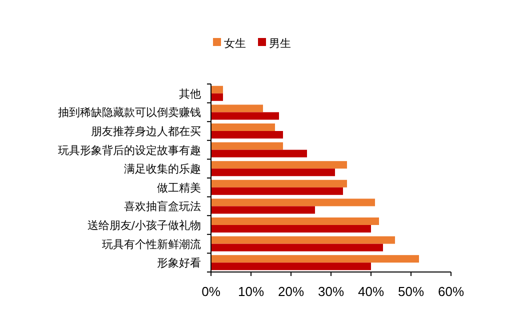 The image size is (505, 335). Describe the element at coordinates (179, 263) in the screenshot. I see `y-tick-label: 形象好看` at that location.